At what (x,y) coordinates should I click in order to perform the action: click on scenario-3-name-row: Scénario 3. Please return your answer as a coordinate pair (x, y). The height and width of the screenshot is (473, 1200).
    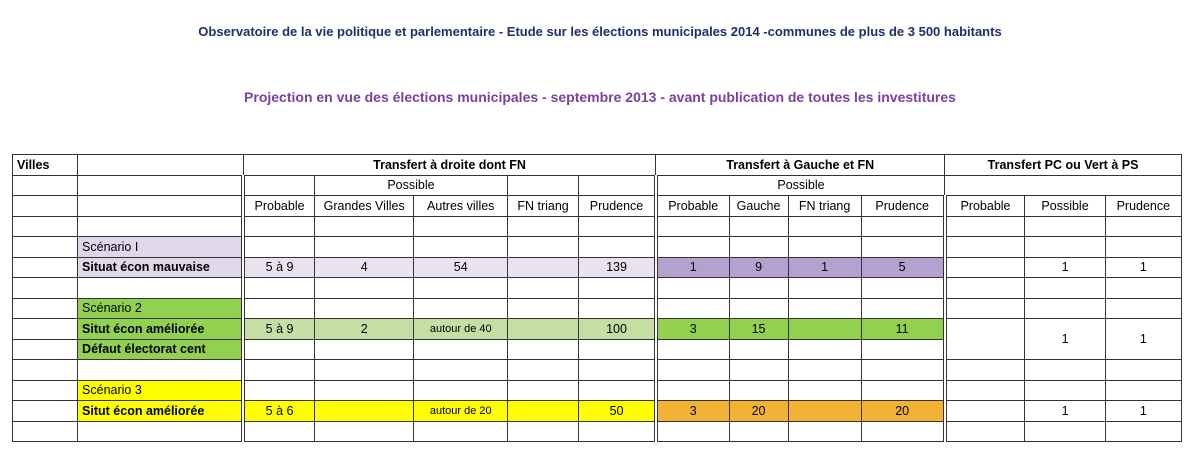
    Looking at the image, I should click on (597, 390).